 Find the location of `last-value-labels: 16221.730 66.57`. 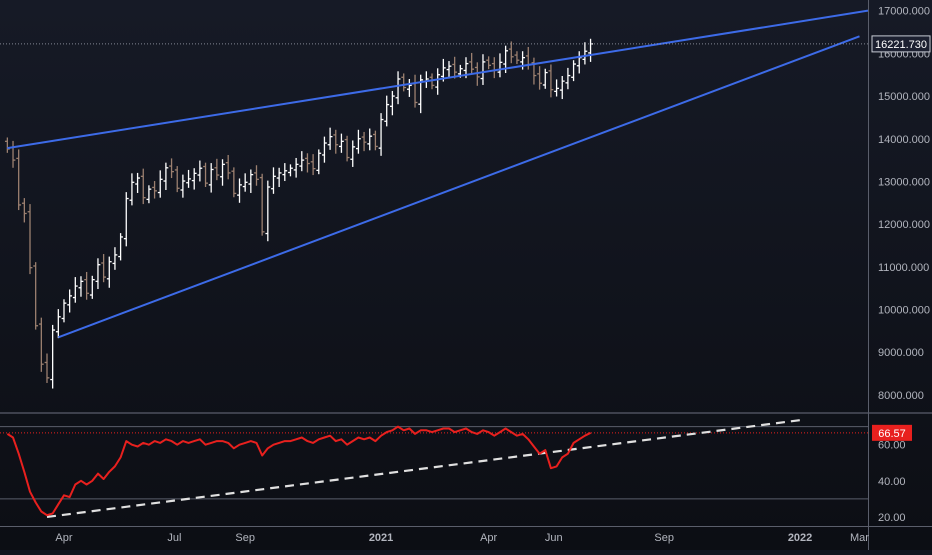

last-value-labels: 16221.730 66.57 is located at coordinates (901, 238).